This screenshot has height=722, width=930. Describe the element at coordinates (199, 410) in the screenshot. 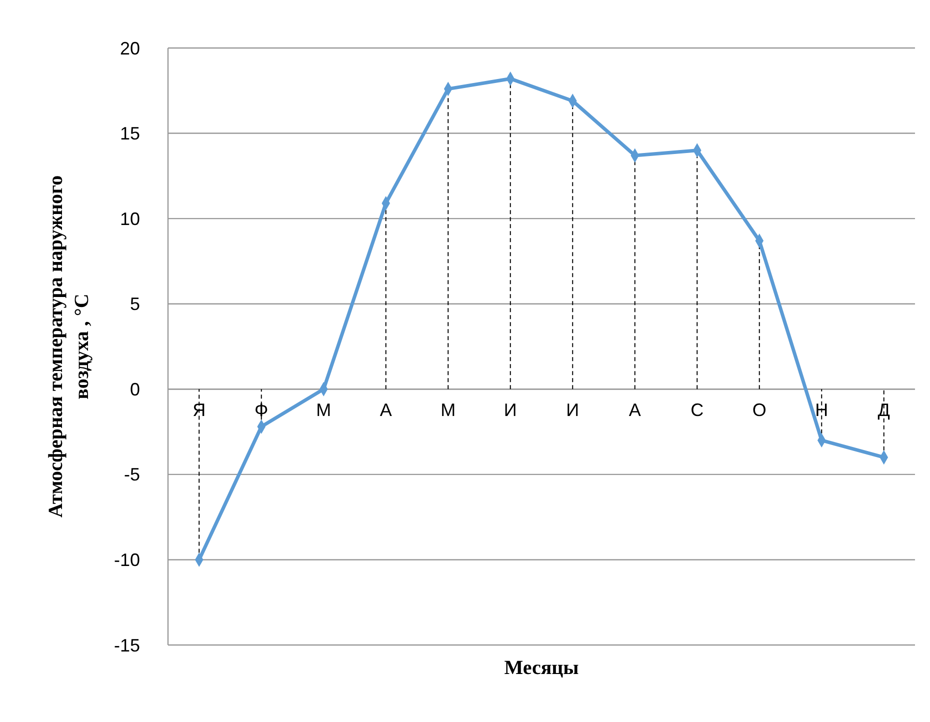

I see `x-tick-label: Я` at that location.